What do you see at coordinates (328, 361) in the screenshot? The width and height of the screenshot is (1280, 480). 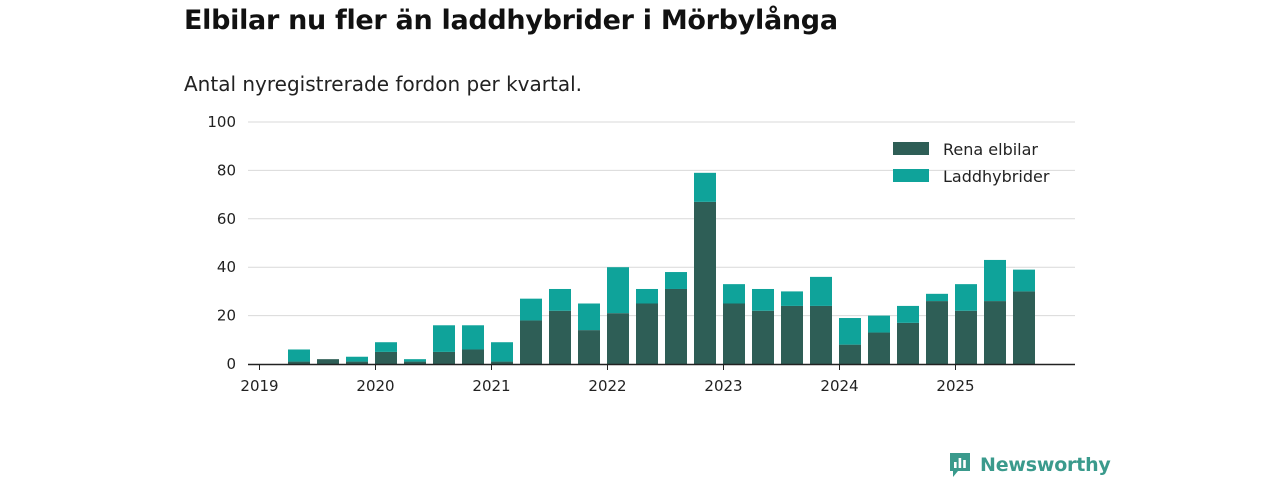 I see `bar-rena-elbilar-2019-Q3` at bounding box center [328, 361].